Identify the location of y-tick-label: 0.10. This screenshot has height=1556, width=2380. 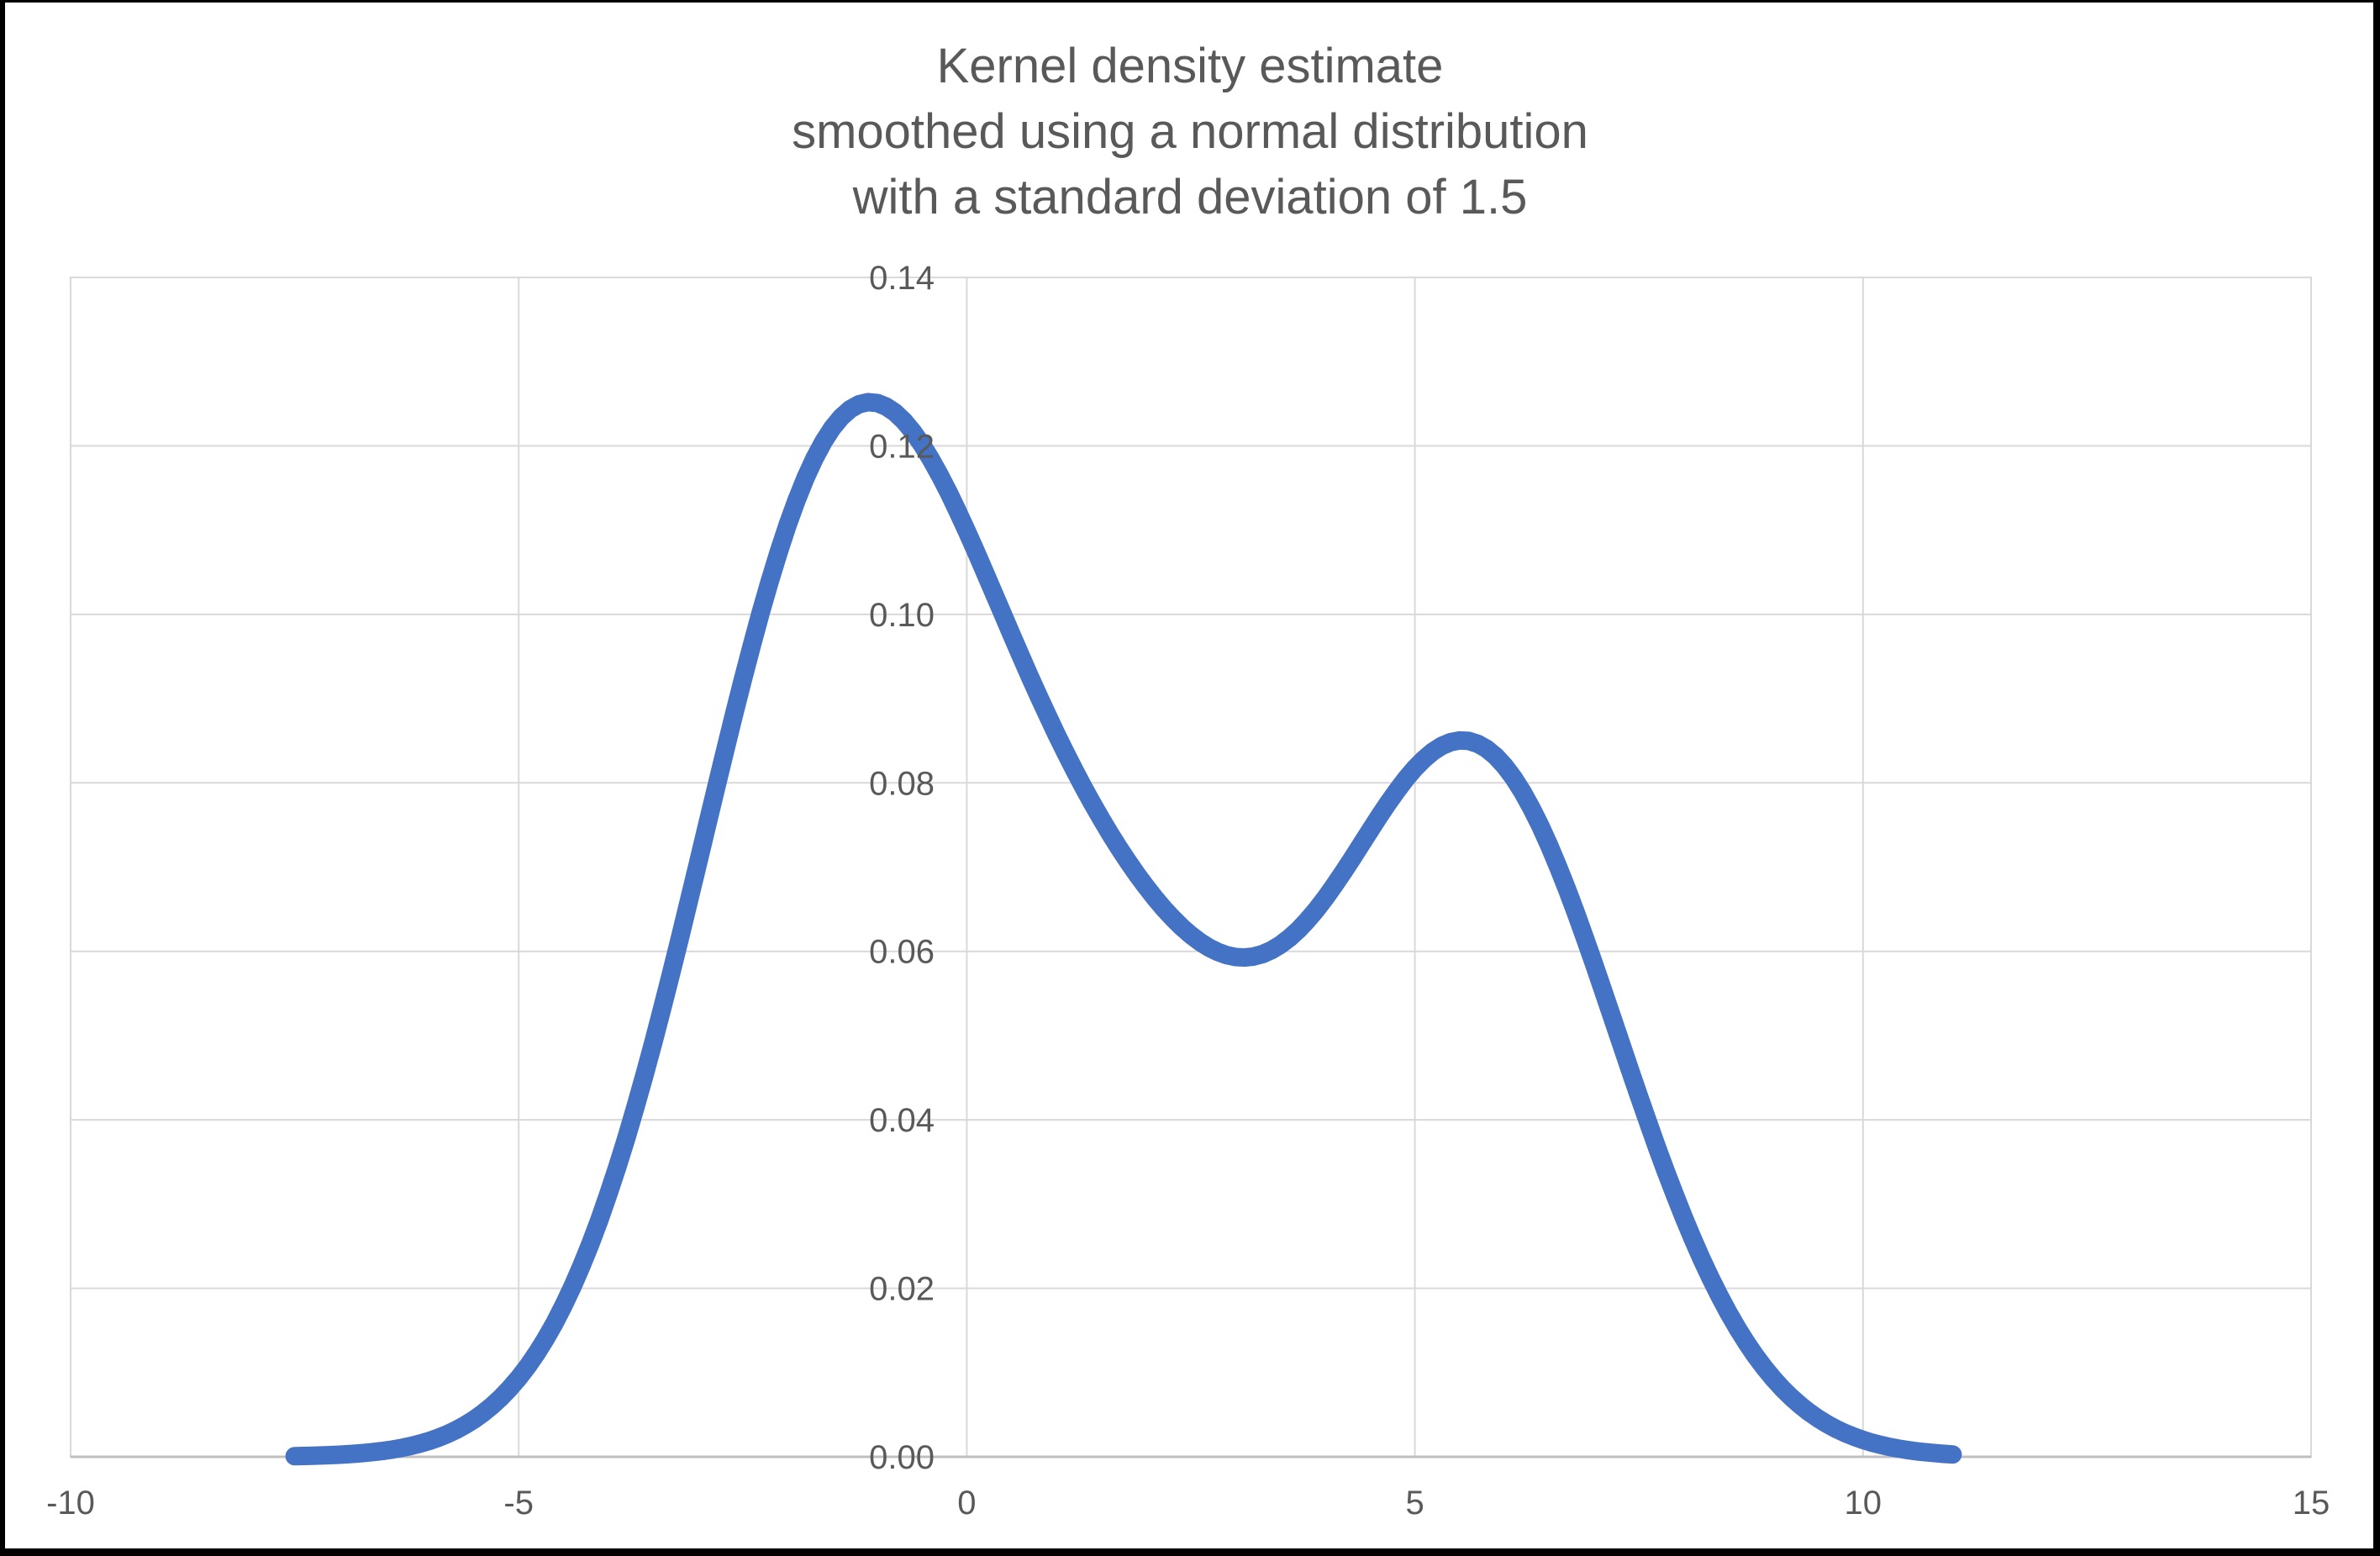
(902, 615).